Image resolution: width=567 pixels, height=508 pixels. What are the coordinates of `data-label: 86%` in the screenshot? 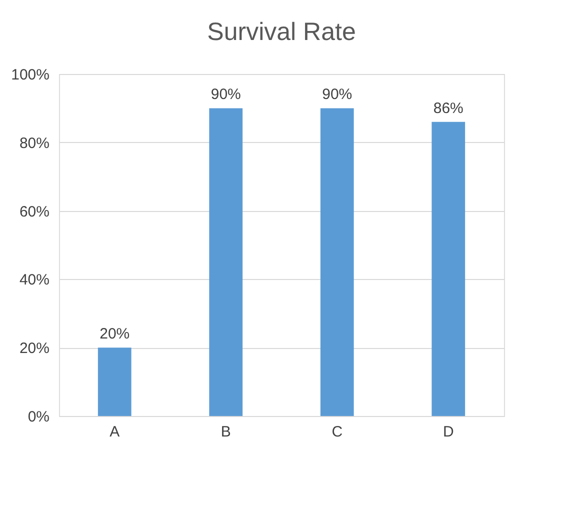 It's located at (448, 108).